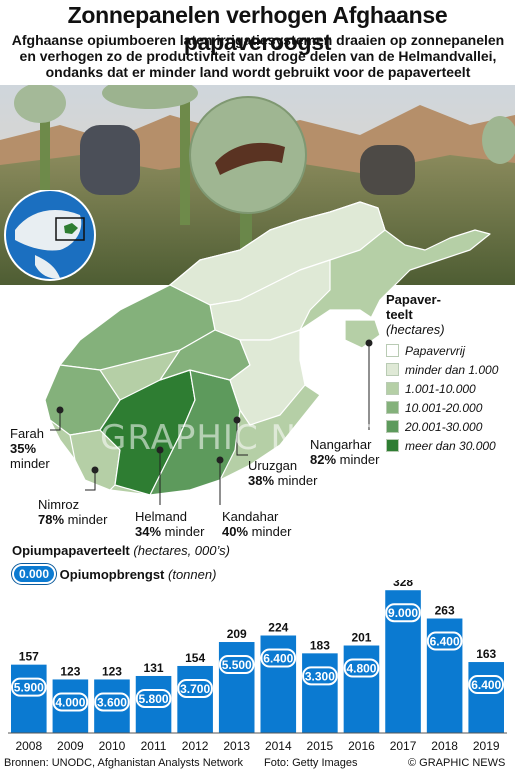  Describe the element at coordinates (444, 426) in the screenshot. I see `legend-label: 20.001-30.000` at that location.